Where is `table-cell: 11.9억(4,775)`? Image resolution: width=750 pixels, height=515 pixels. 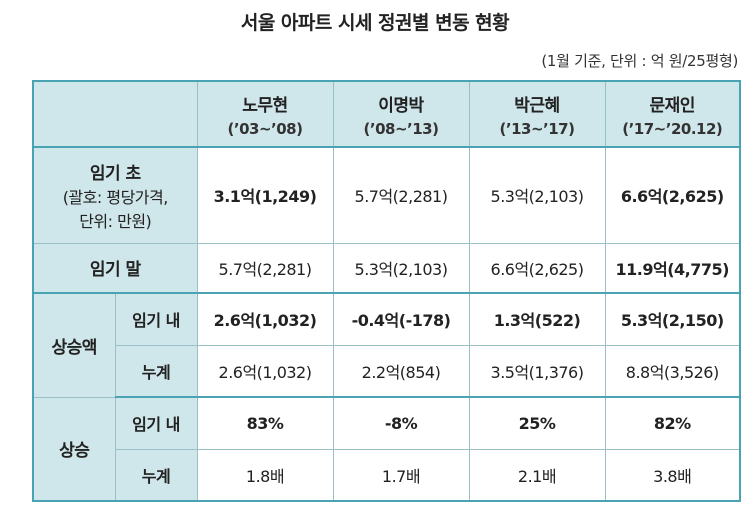
table-cell: 11.9억(4,775) is located at coordinates (672, 268).